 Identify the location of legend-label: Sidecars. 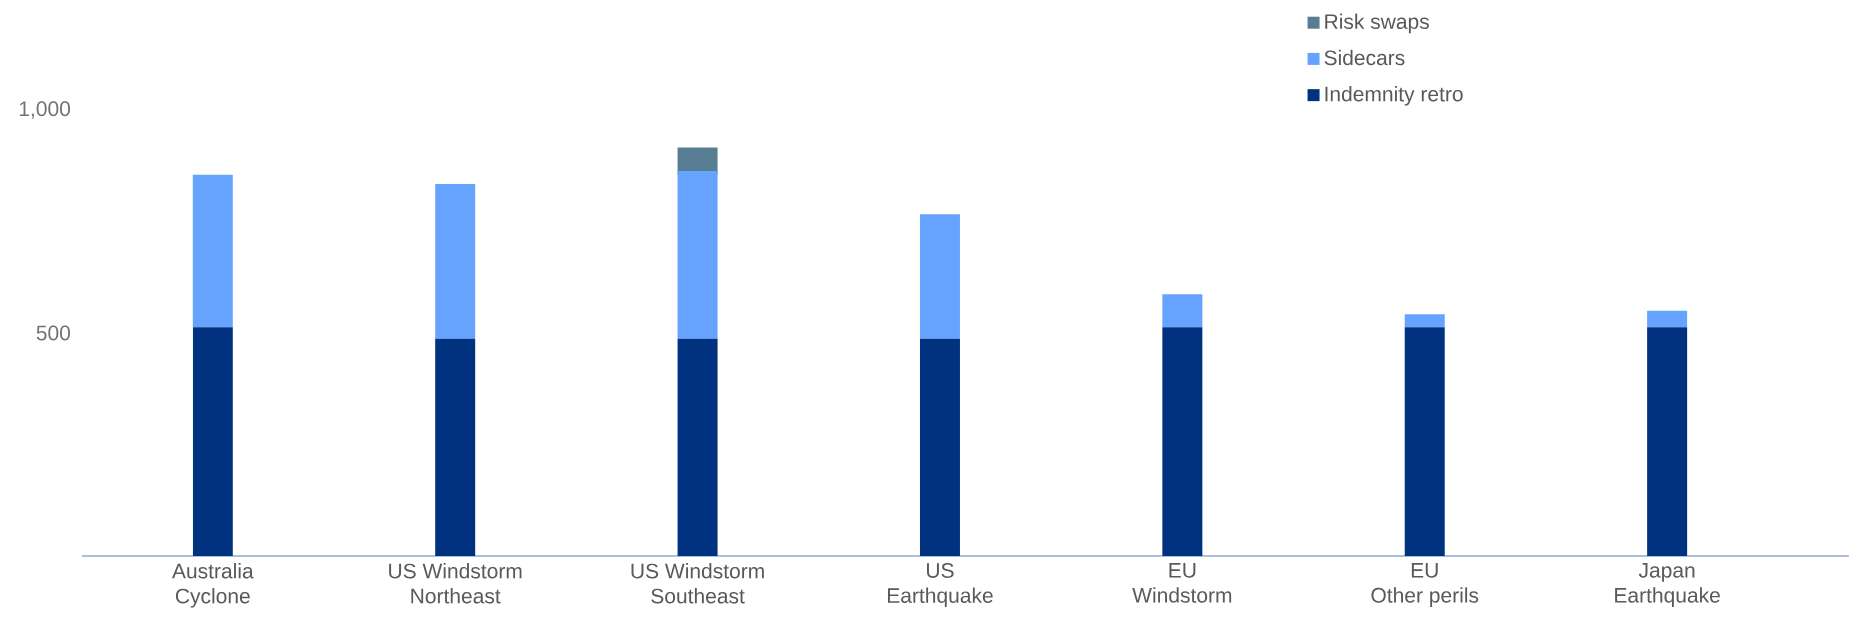
(1364, 57).